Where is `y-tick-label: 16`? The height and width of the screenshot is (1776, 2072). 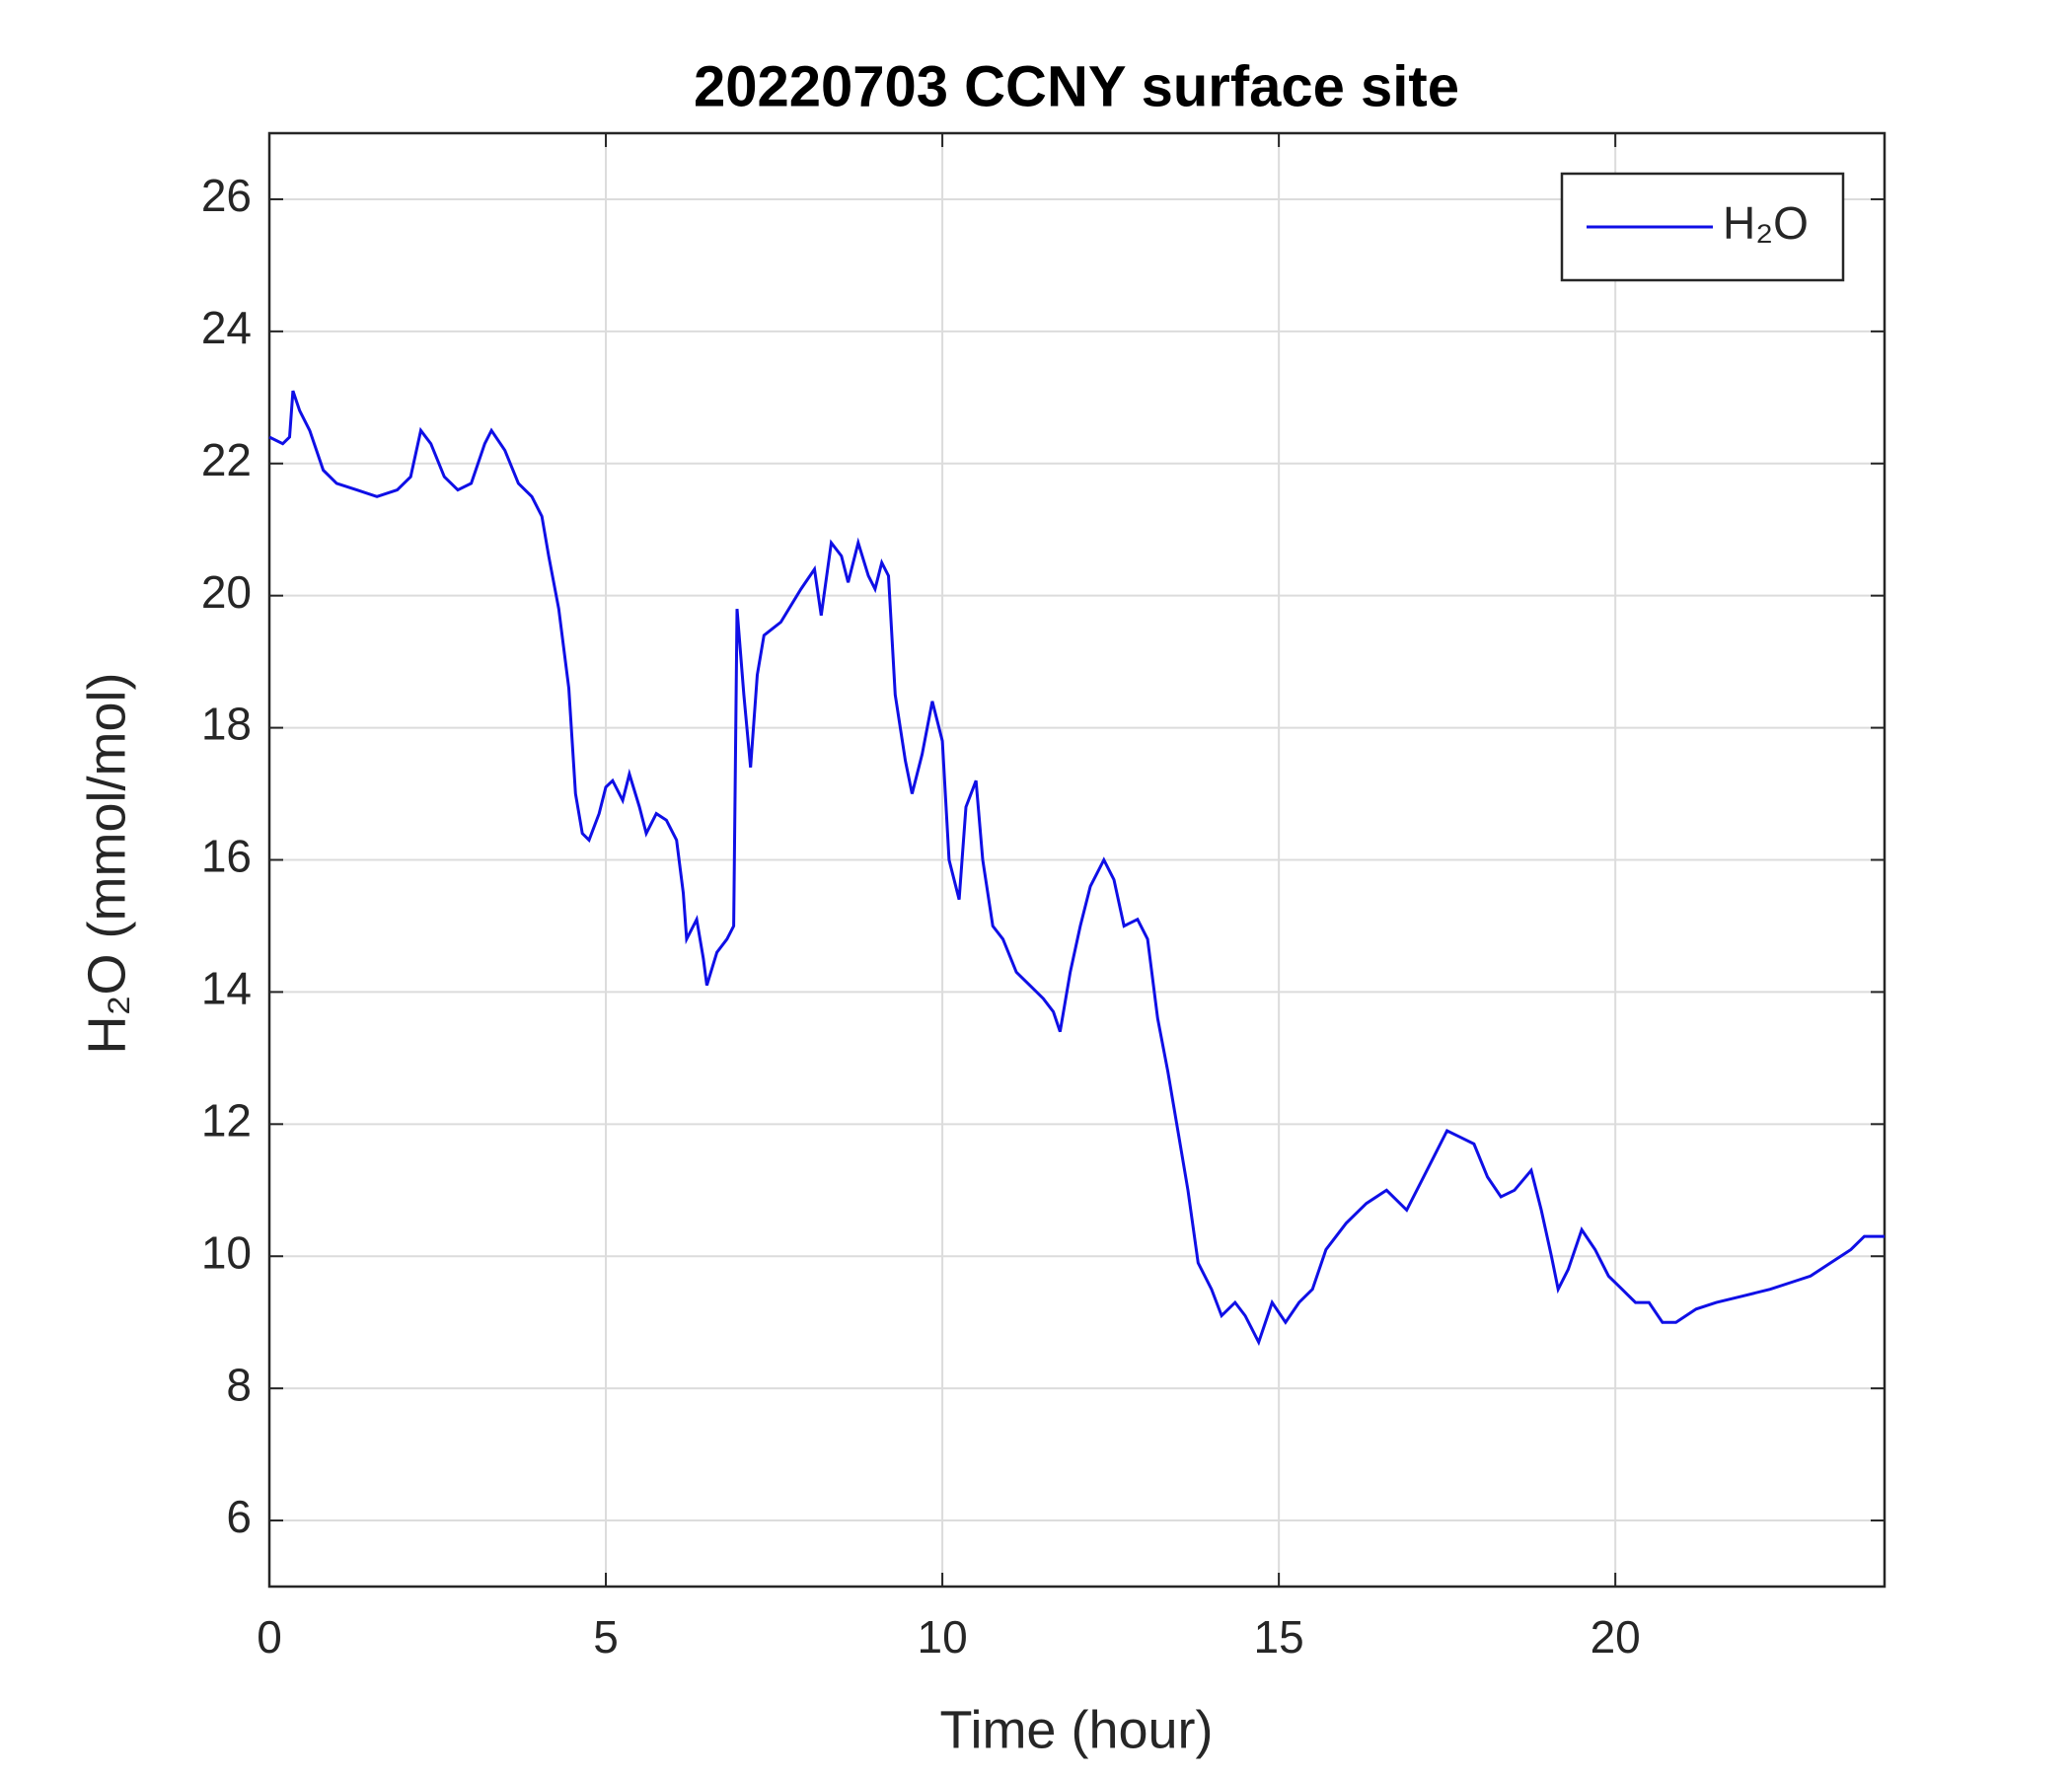 y-tick-label: 16 is located at coordinates (227, 857).